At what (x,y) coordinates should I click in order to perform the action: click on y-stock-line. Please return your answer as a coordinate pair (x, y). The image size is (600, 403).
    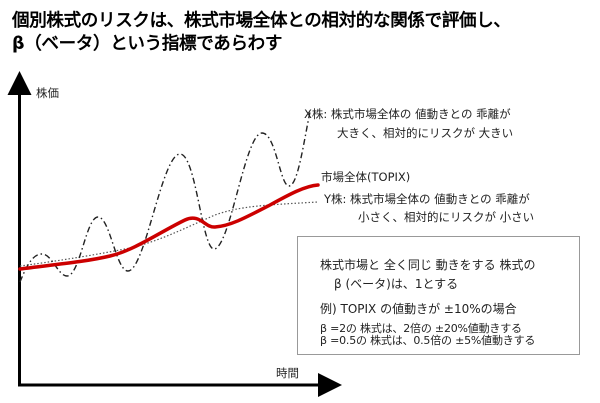
    Looking at the image, I should click on (169, 234).